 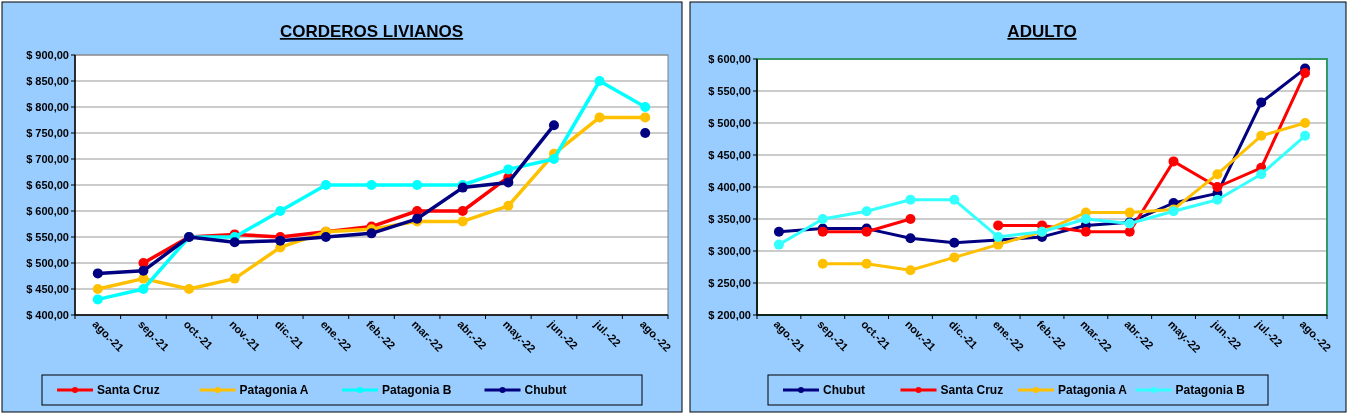 What do you see at coordinates (47, 80) in the screenshot?
I see `y-tick-label: $ 850,00` at bounding box center [47, 80].